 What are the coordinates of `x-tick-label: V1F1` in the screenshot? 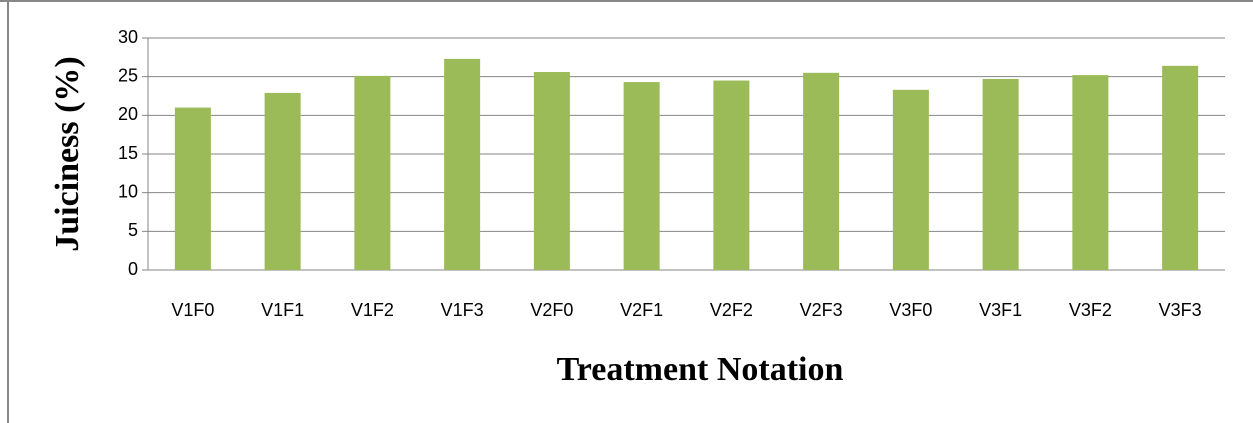 It's located at (282, 310).